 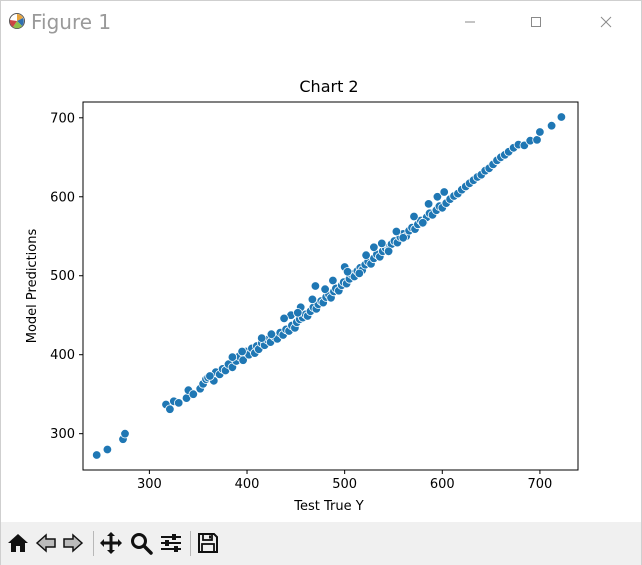 I want to click on maximize-icon, so click(x=536, y=22).